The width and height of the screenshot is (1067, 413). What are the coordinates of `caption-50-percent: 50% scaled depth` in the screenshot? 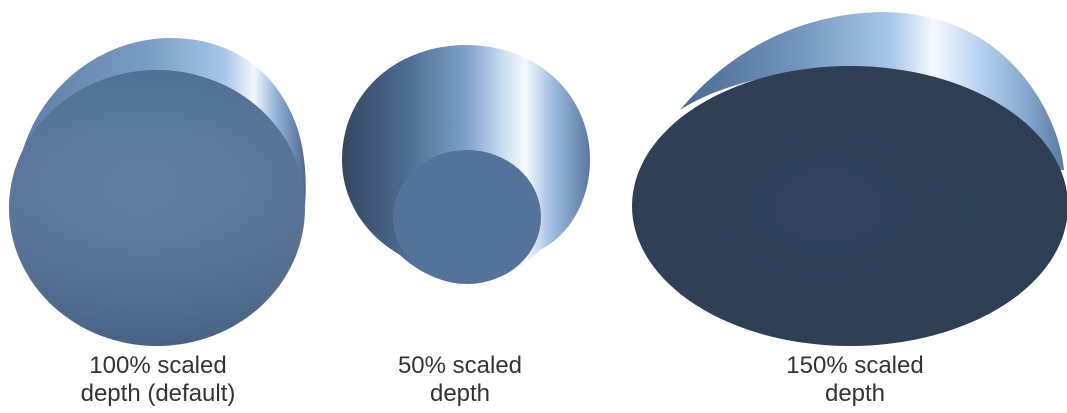 It's located at (460, 380).